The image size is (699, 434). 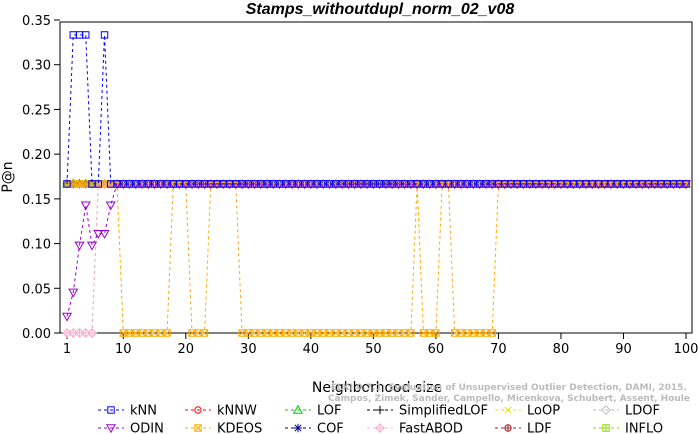 I want to click on legend-marker-kdeos, so click(x=198, y=428).